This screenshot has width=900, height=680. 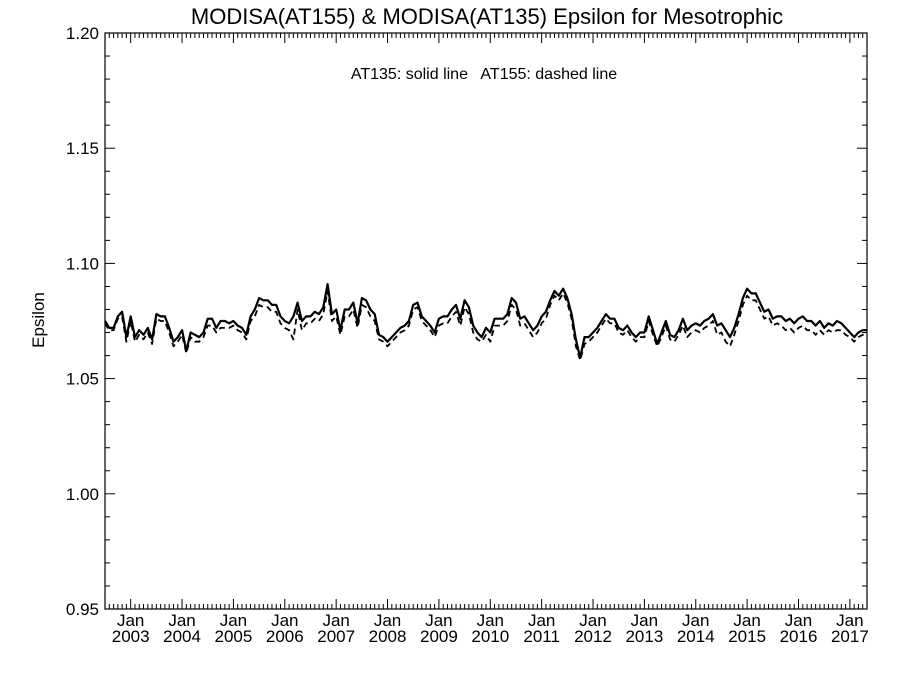 I want to click on y-axis-label: Epsilon, so click(x=38, y=320).